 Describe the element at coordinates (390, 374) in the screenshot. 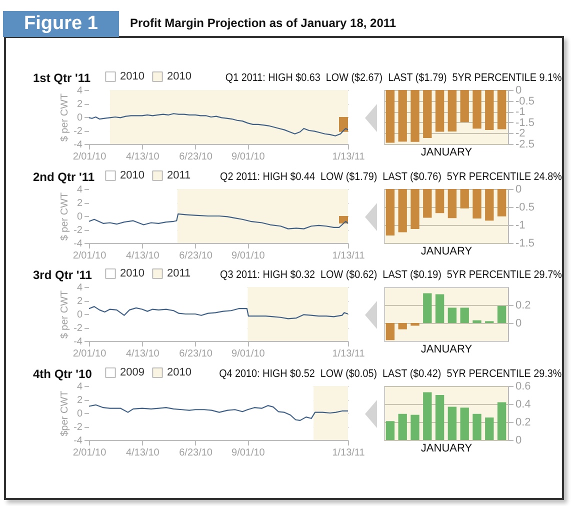

I see `text: Q4 2010: HIGH $0.52 LOW ($0.05) LAST ($0.42) 5YR PERCENTILE 29.3%` at that location.